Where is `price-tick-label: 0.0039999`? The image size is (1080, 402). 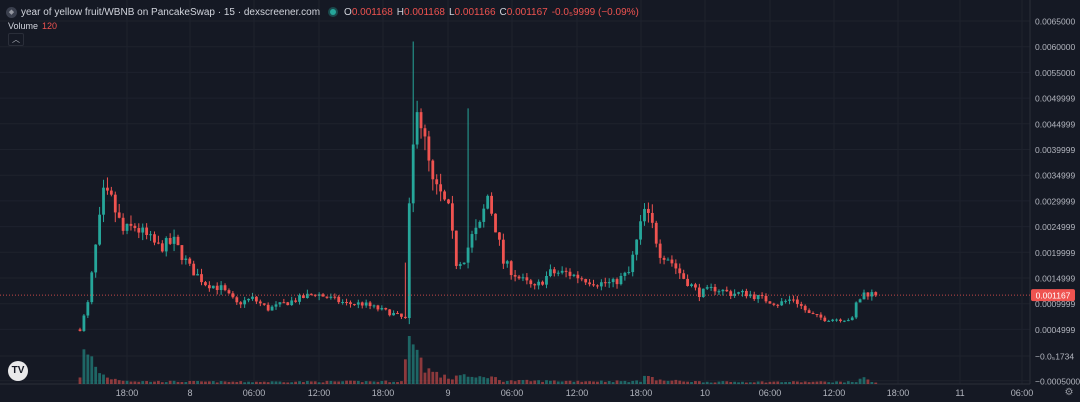 price-tick-label: 0.0039999 is located at coordinates (1055, 150).